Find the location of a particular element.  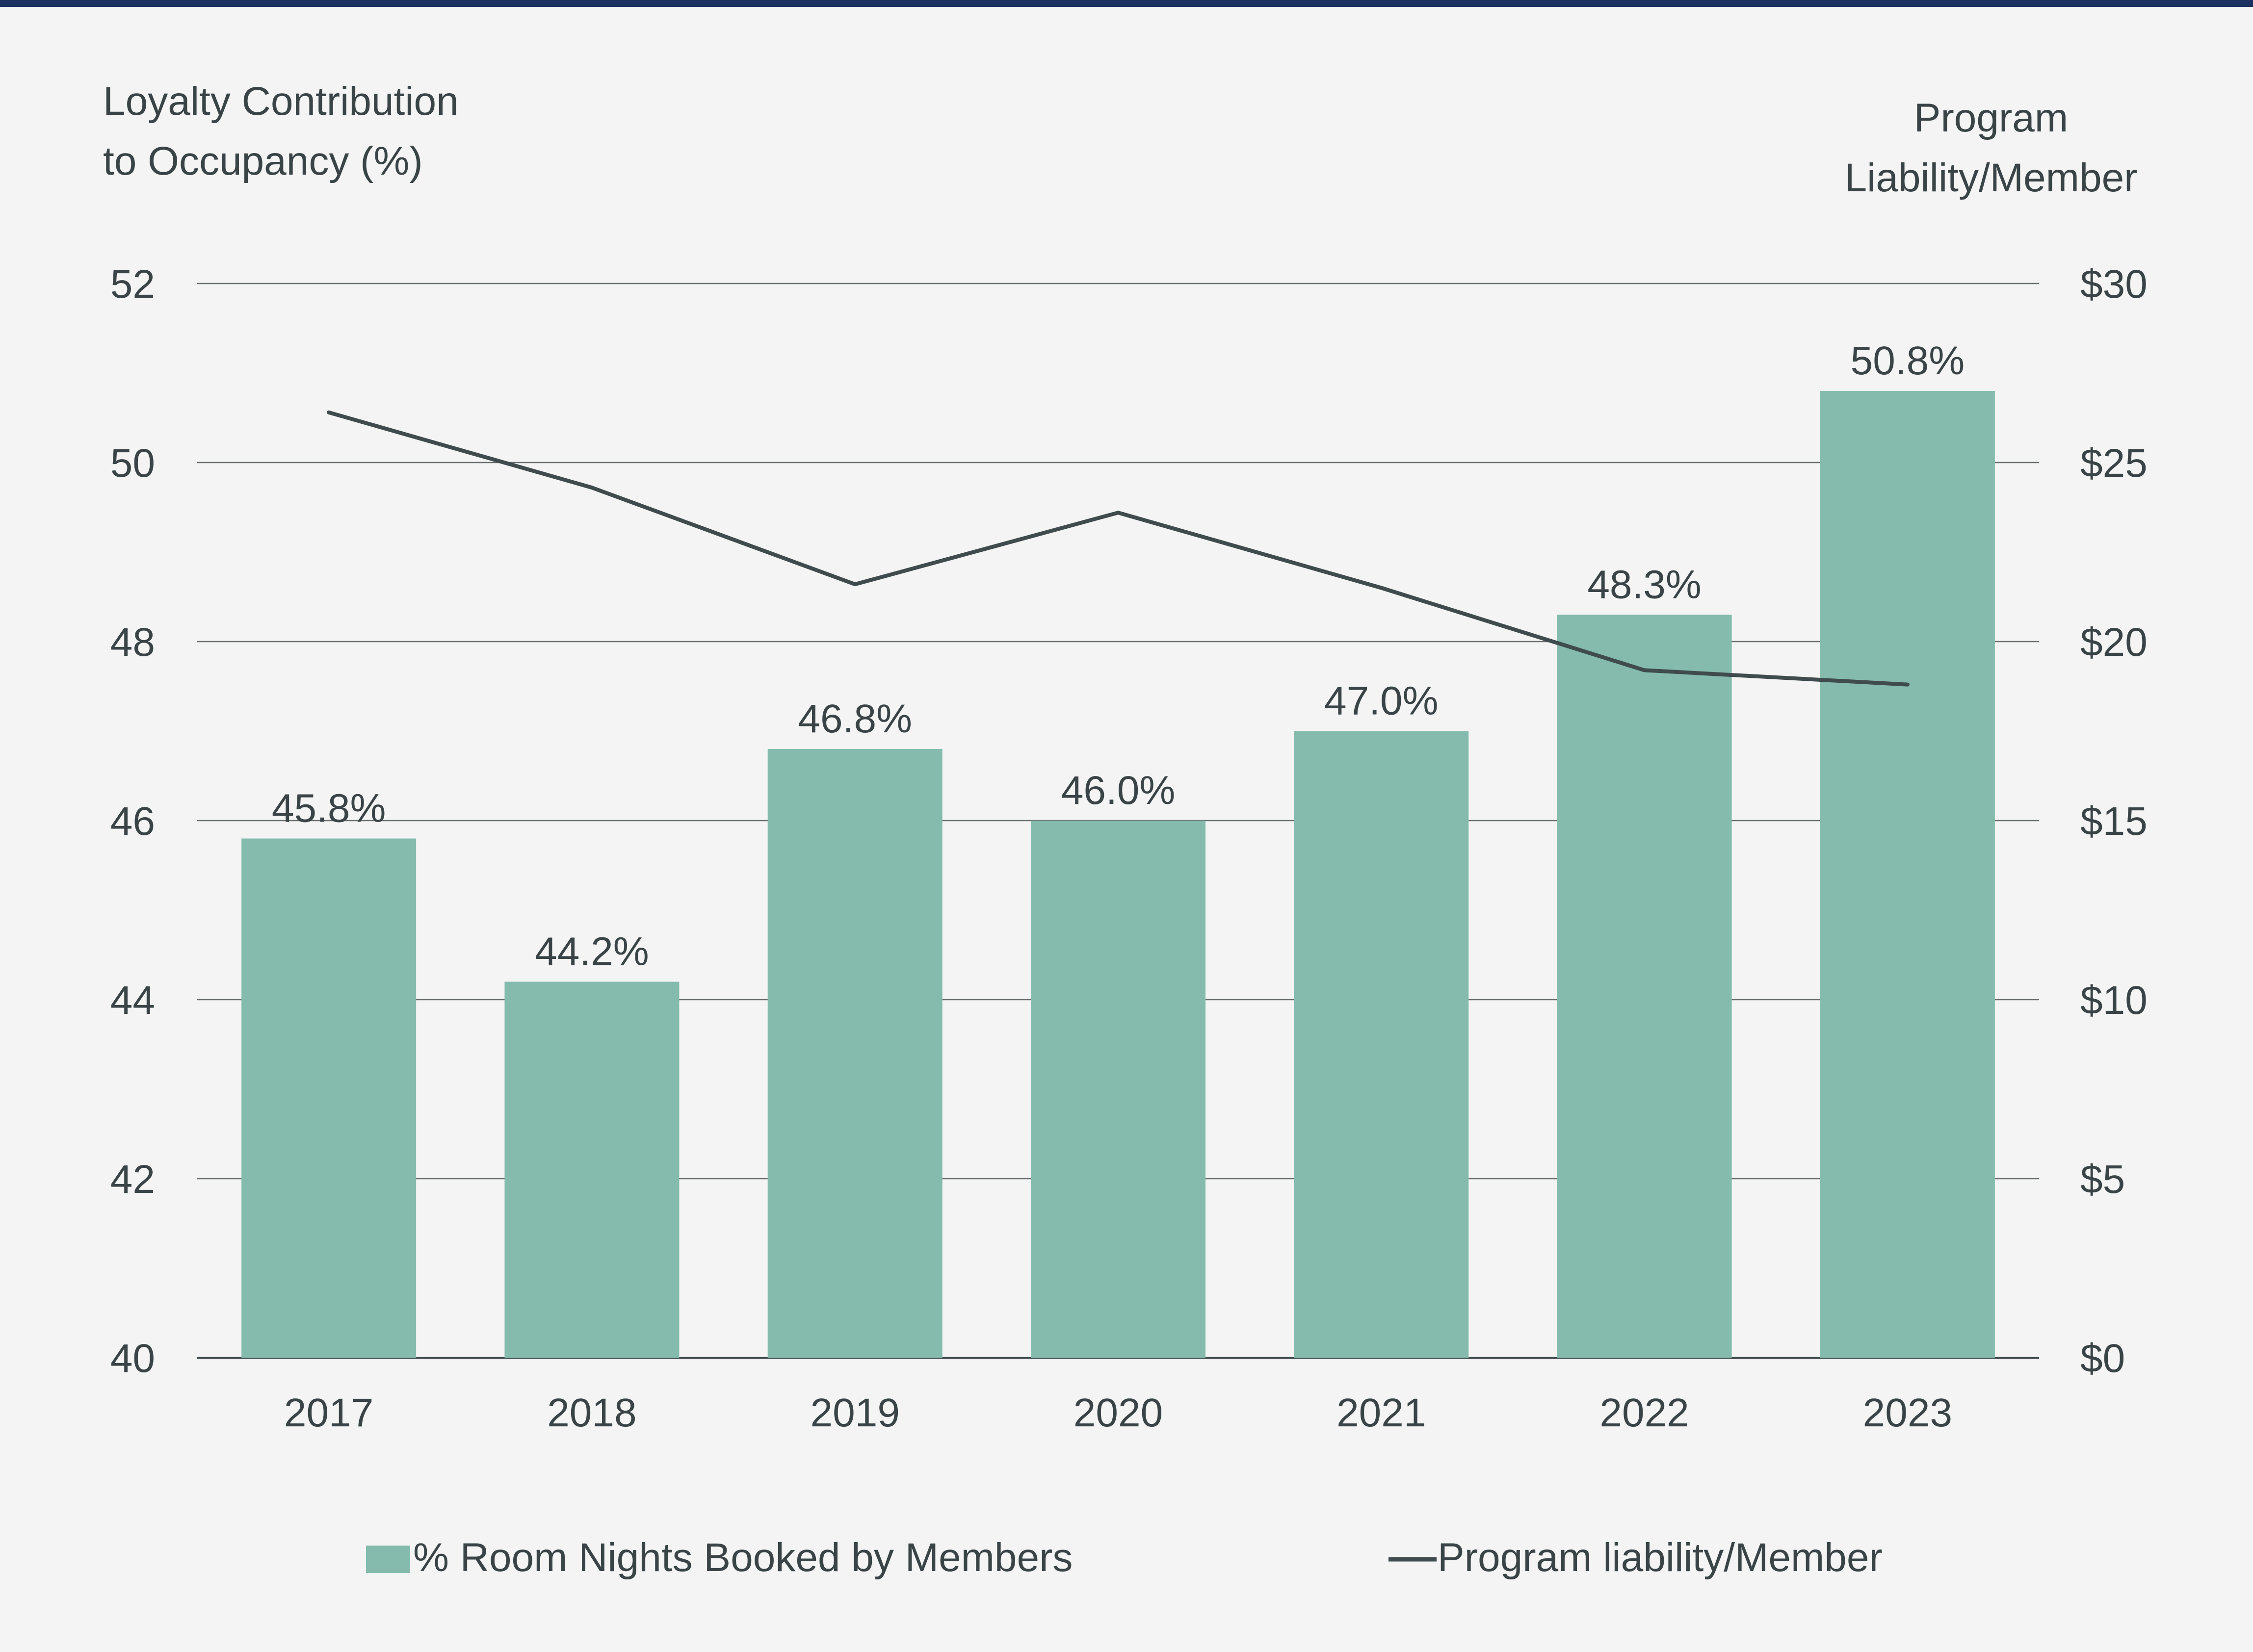

legend-bar-label: % Room Nights Booked by Members is located at coordinates (743, 1557).